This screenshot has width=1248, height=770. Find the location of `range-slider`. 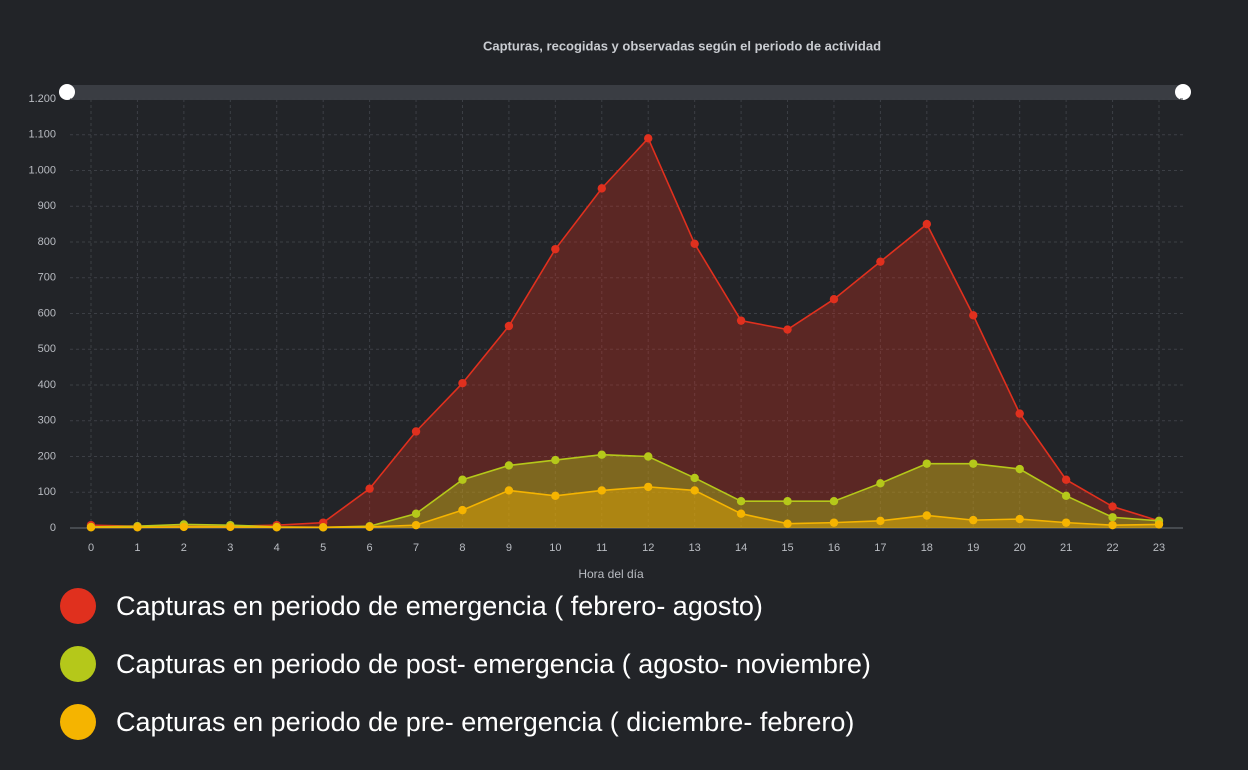

range-slider is located at coordinates (625, 92).